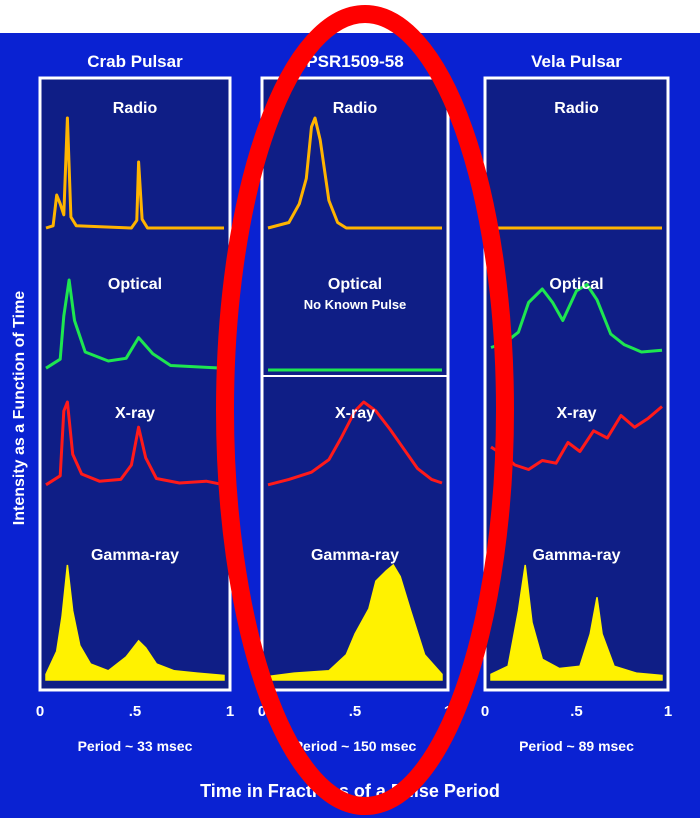 Image resolution: width=700 pixels, height=818 pixels. What do you see at coordinates (135, 324) in the screenshot?
I see `curve-crab-pulsar-optical` at bounding box center [135, 324].